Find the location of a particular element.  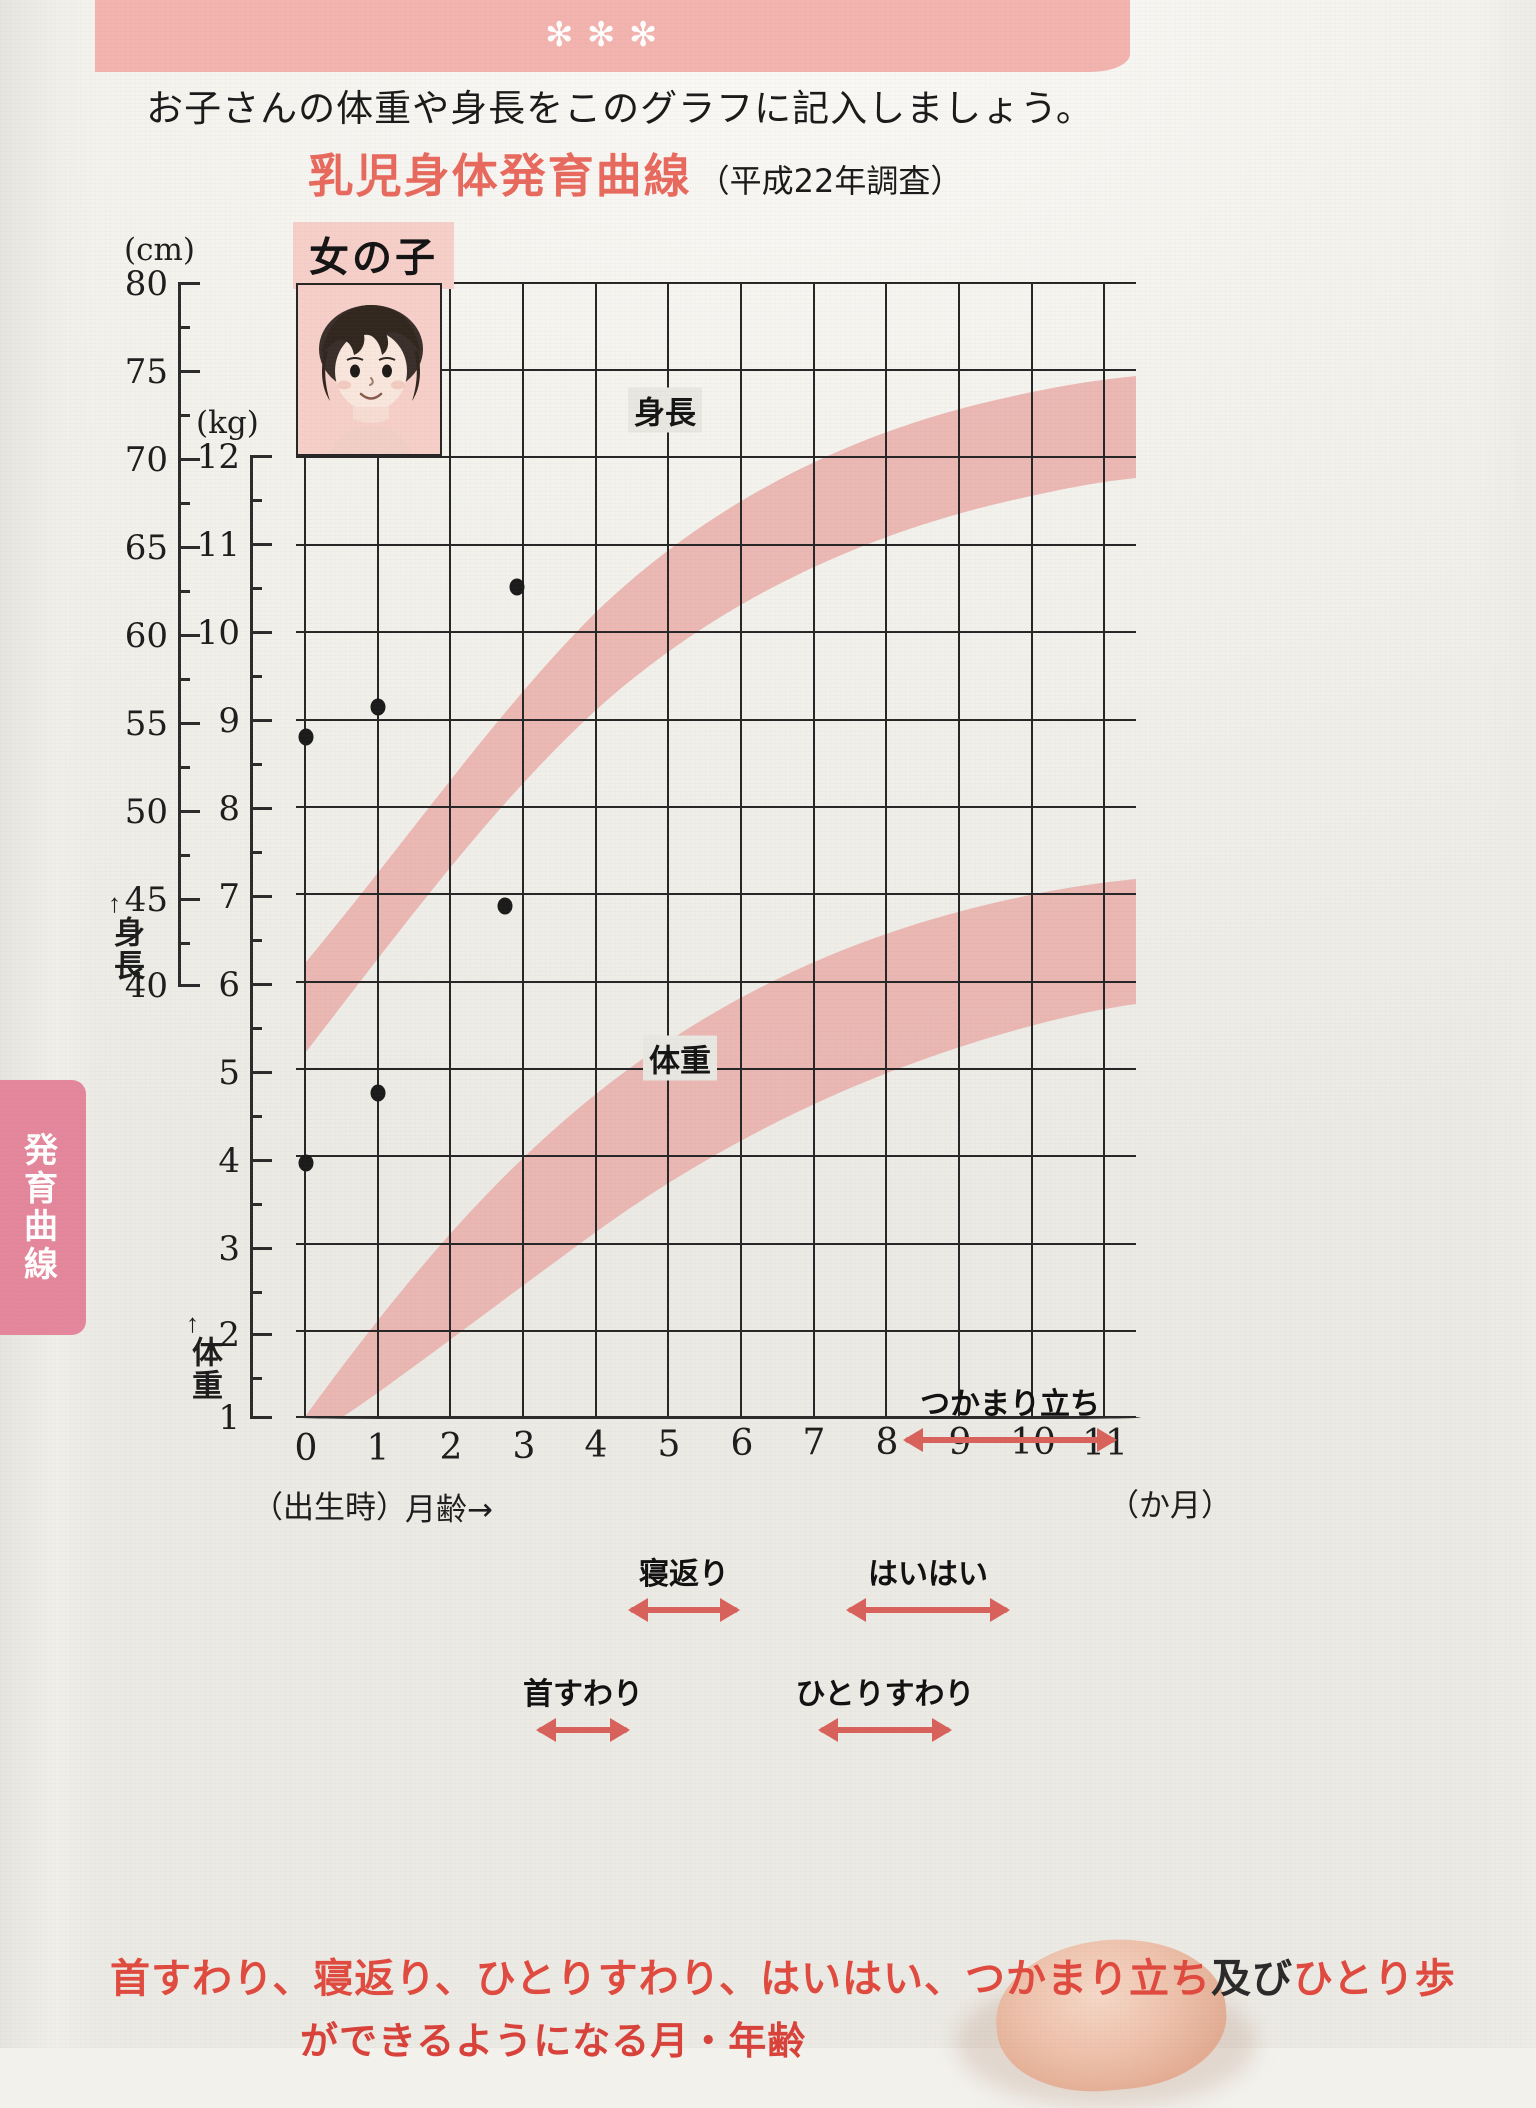

height-tick-label: 70 is located at coordinates (146, 460).